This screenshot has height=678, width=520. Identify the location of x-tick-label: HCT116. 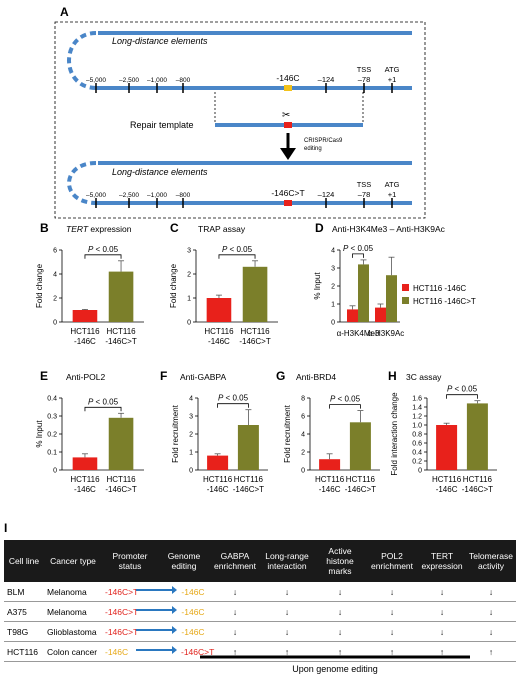
(330, 479).